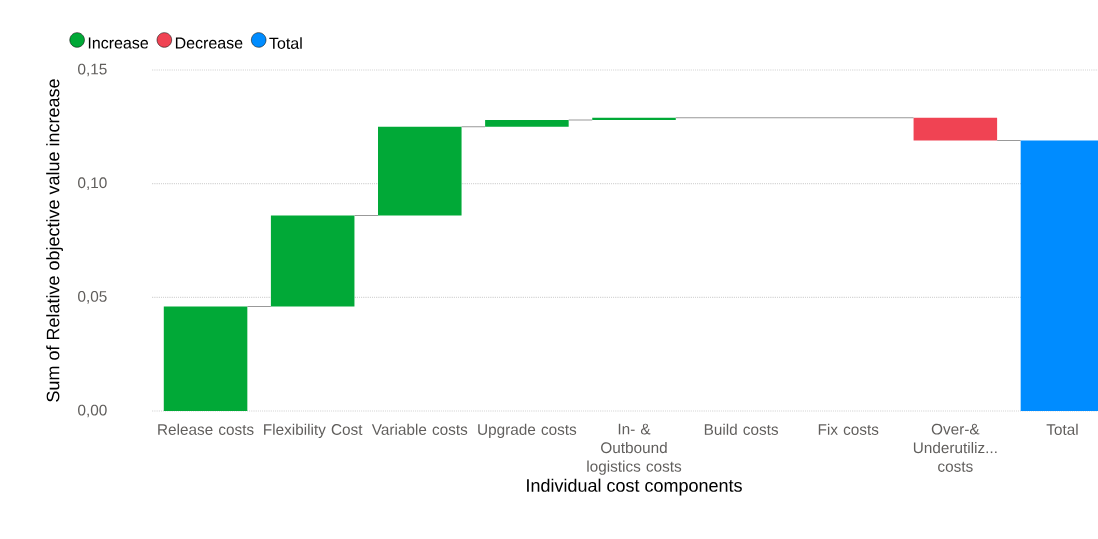 This screenshot has width=1098, height=539. What do you see at coordinates (527, 430) in the screenshot?
I see `x-tick-label: Upgrade costs` at bounding box center [527, 430].